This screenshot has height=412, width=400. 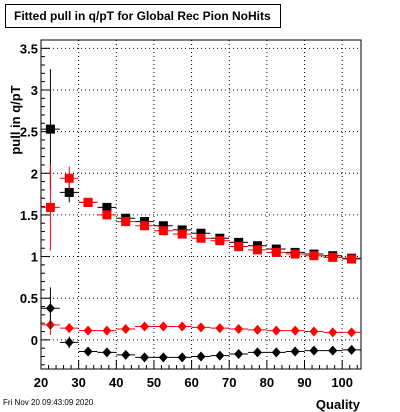 What do you see at coordinates (34, 340) in the screenshot?
I see `y-tick-label: 0` at bounding box center [34, 340].